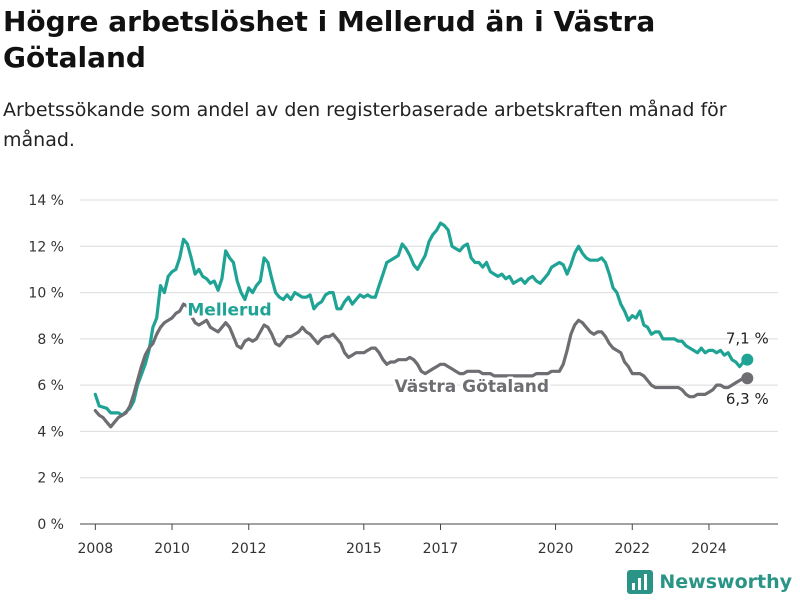 The image size is (800, 600). What do you see at coordinates (46, 294) in the screenshot?
I see `y-tick-label: 10 %` at bounding box center [46, 294].